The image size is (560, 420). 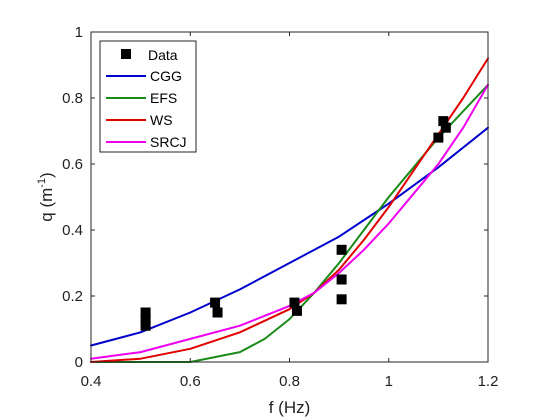 I want to click on legend-label-cgg: CGG, so click(x=166, y=76).